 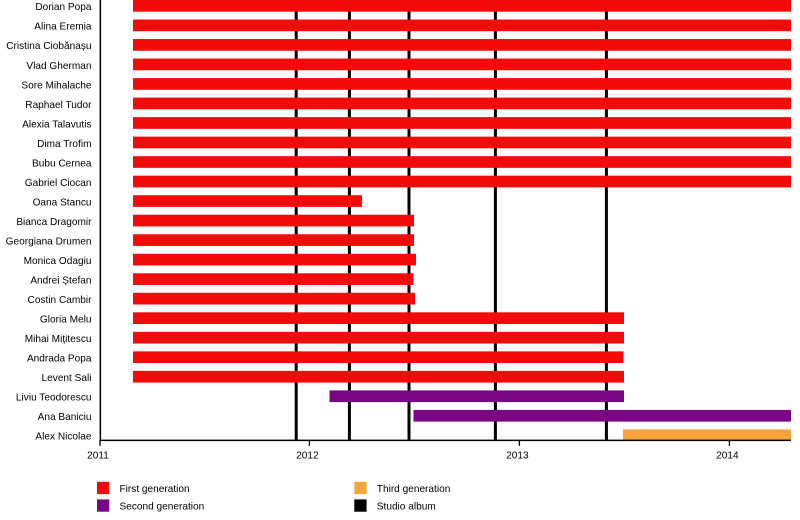 What do you see at coordinates (307, 456) in the screenshot?
I see `svg-text: 2012` at bounding box center [307, 456].